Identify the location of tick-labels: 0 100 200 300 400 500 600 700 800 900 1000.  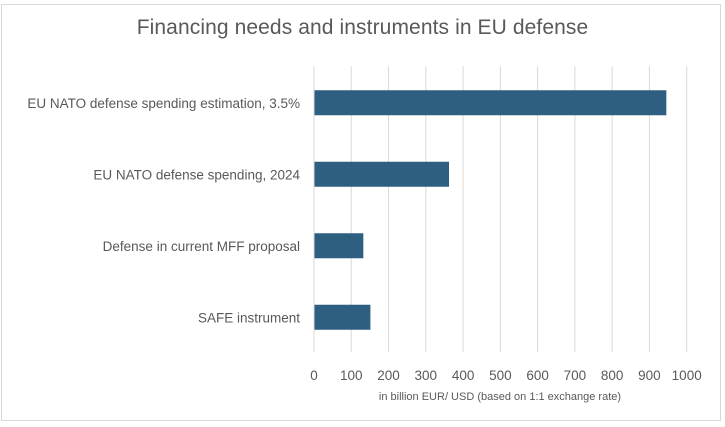
(505, 375).